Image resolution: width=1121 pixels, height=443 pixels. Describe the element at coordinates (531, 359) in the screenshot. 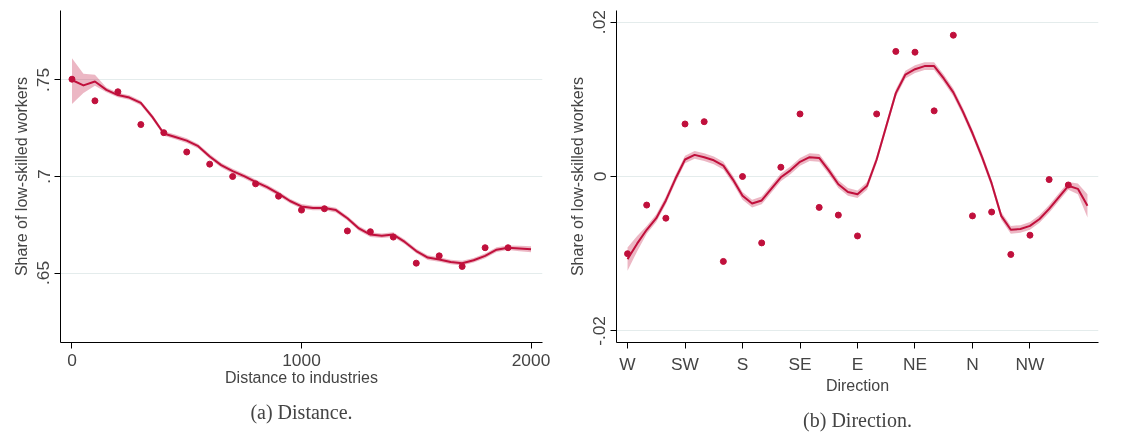

I see `x-tick-label: 2000` at that location.